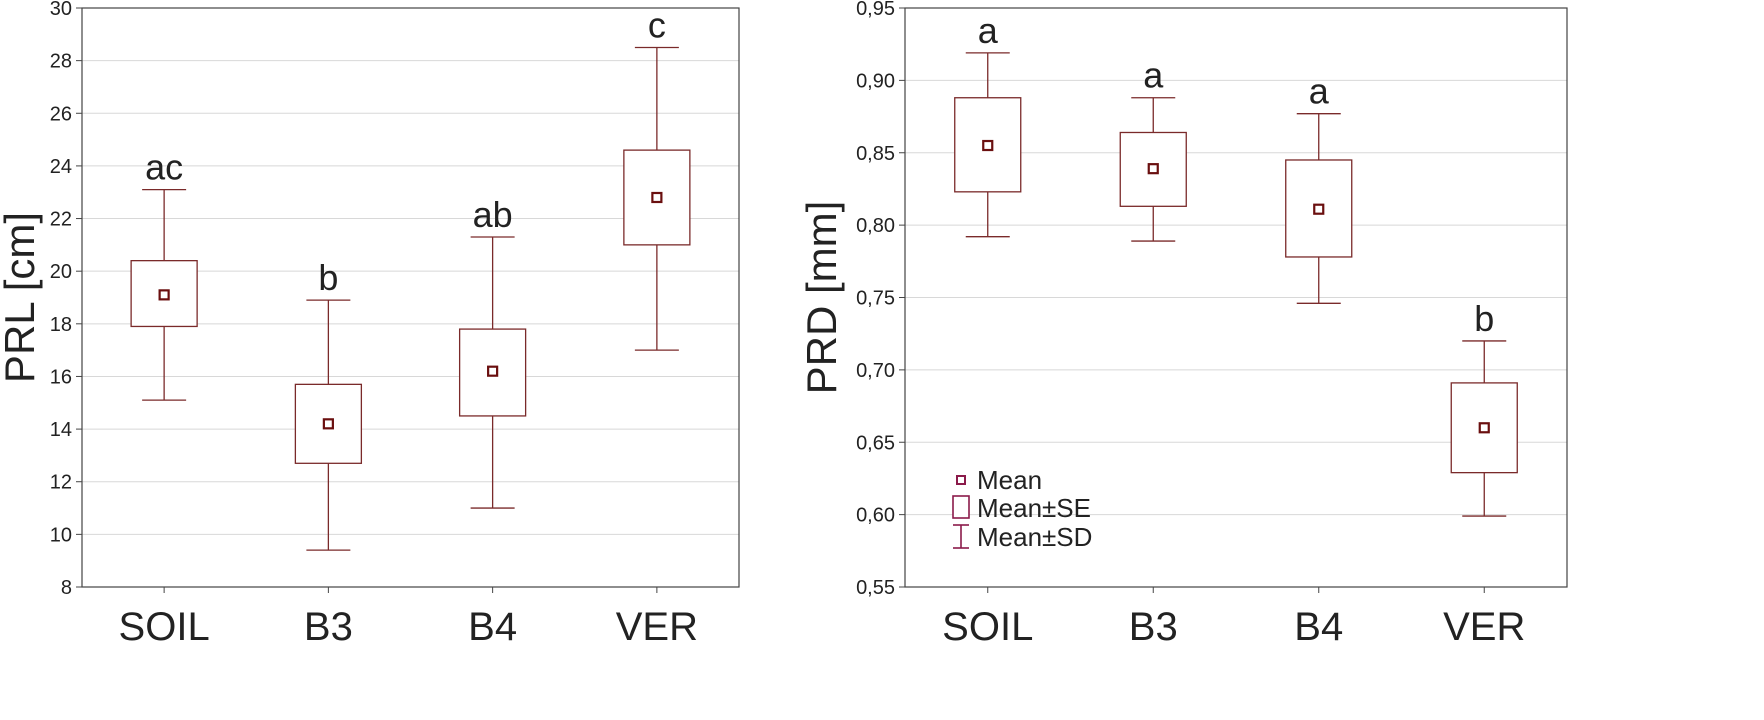  What do you see at coordinates (164, 167) in the screenshot?
I see `group-label: ac` at bounding box center [164, 167].